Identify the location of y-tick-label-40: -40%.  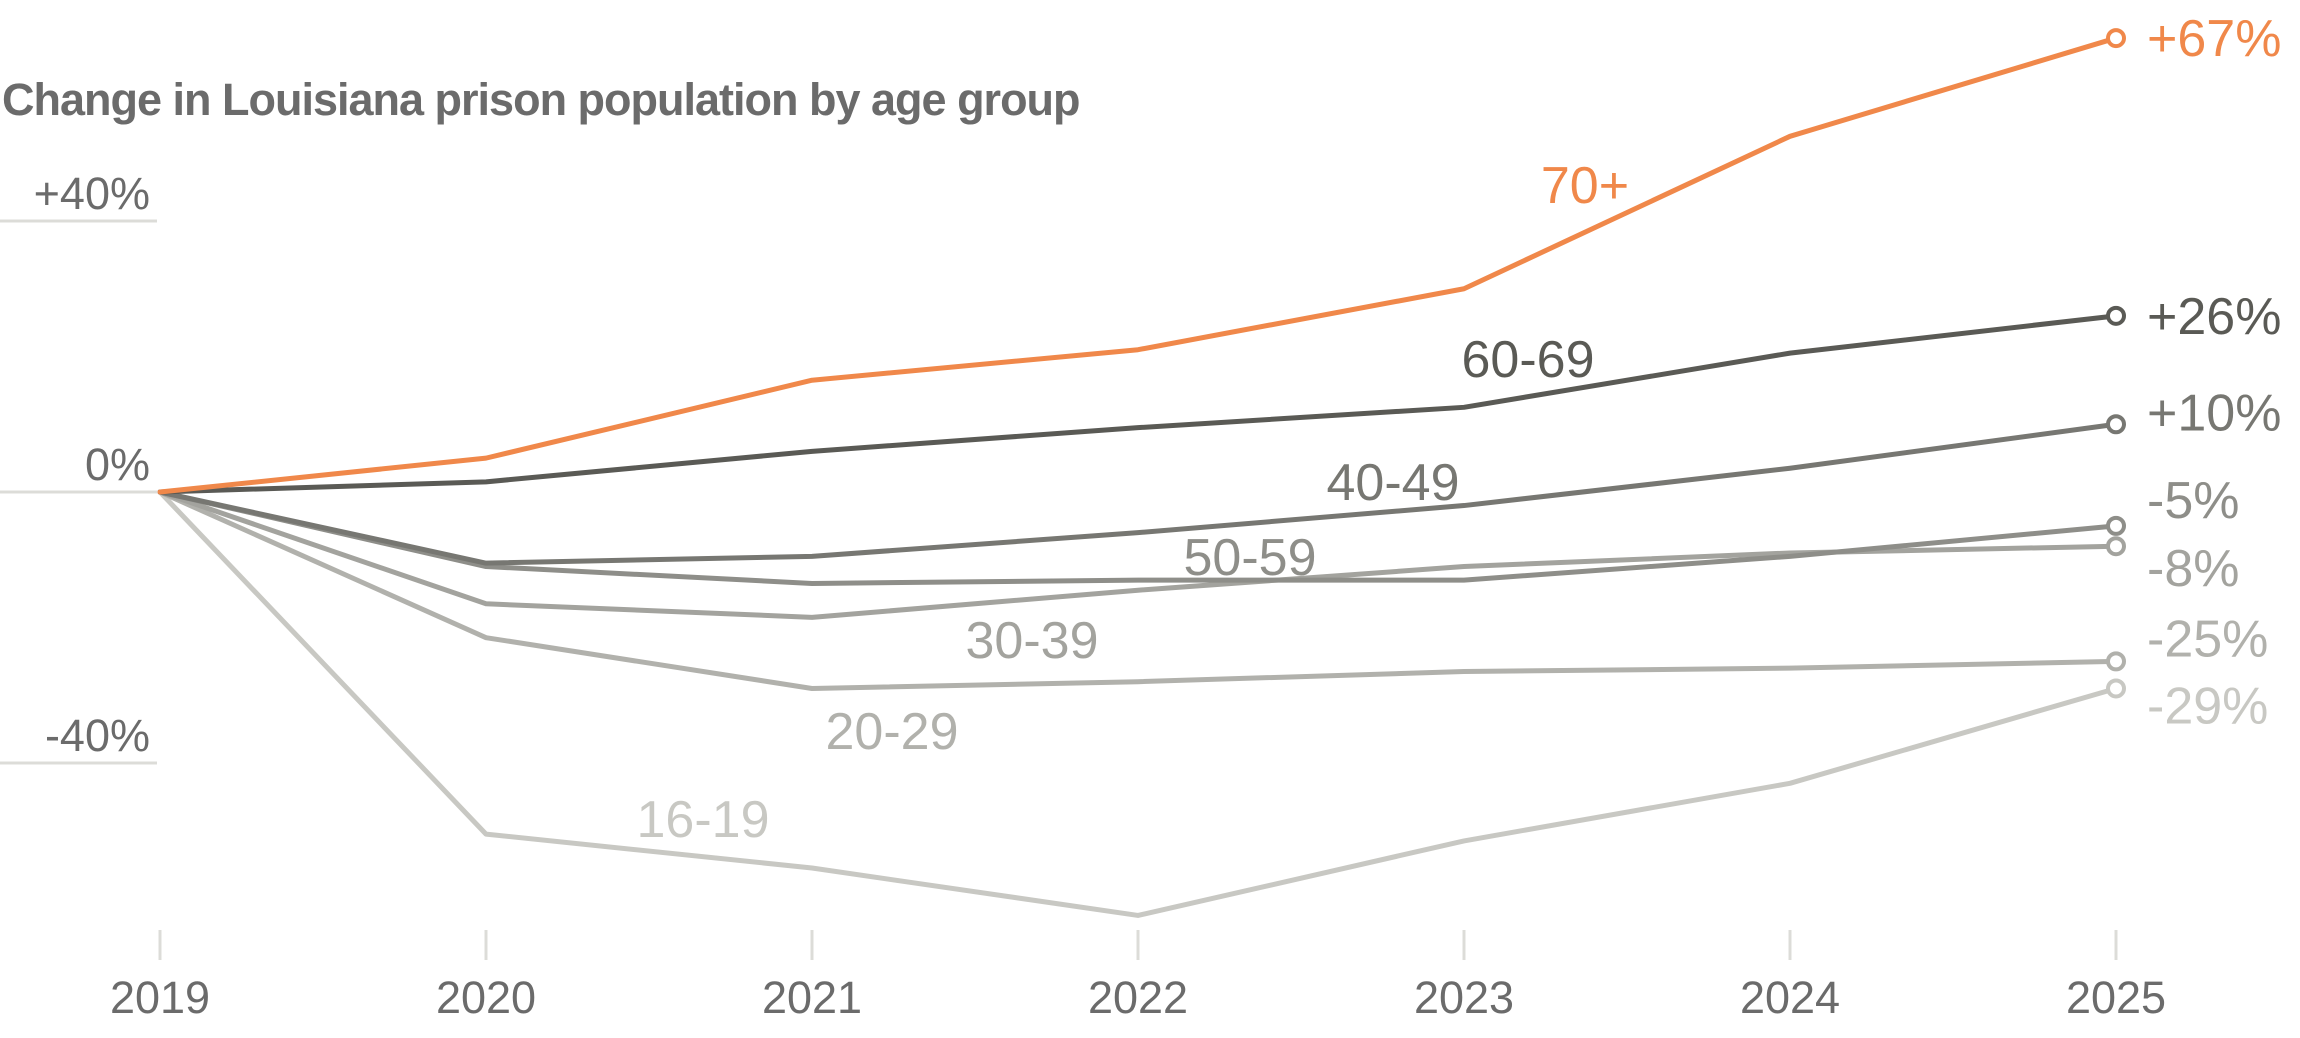
(97, 735).